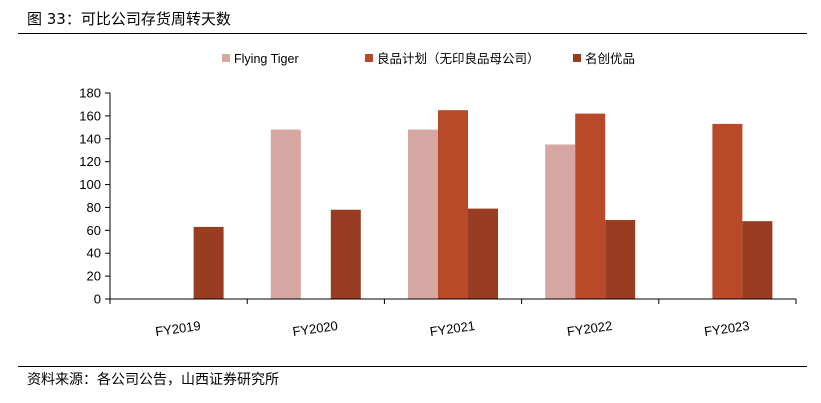 This screenshot has height=403, width=821. Describe the element at coordinates (726, 328) in the screenshot. I see `x-tick-label: FY2023` at that location.